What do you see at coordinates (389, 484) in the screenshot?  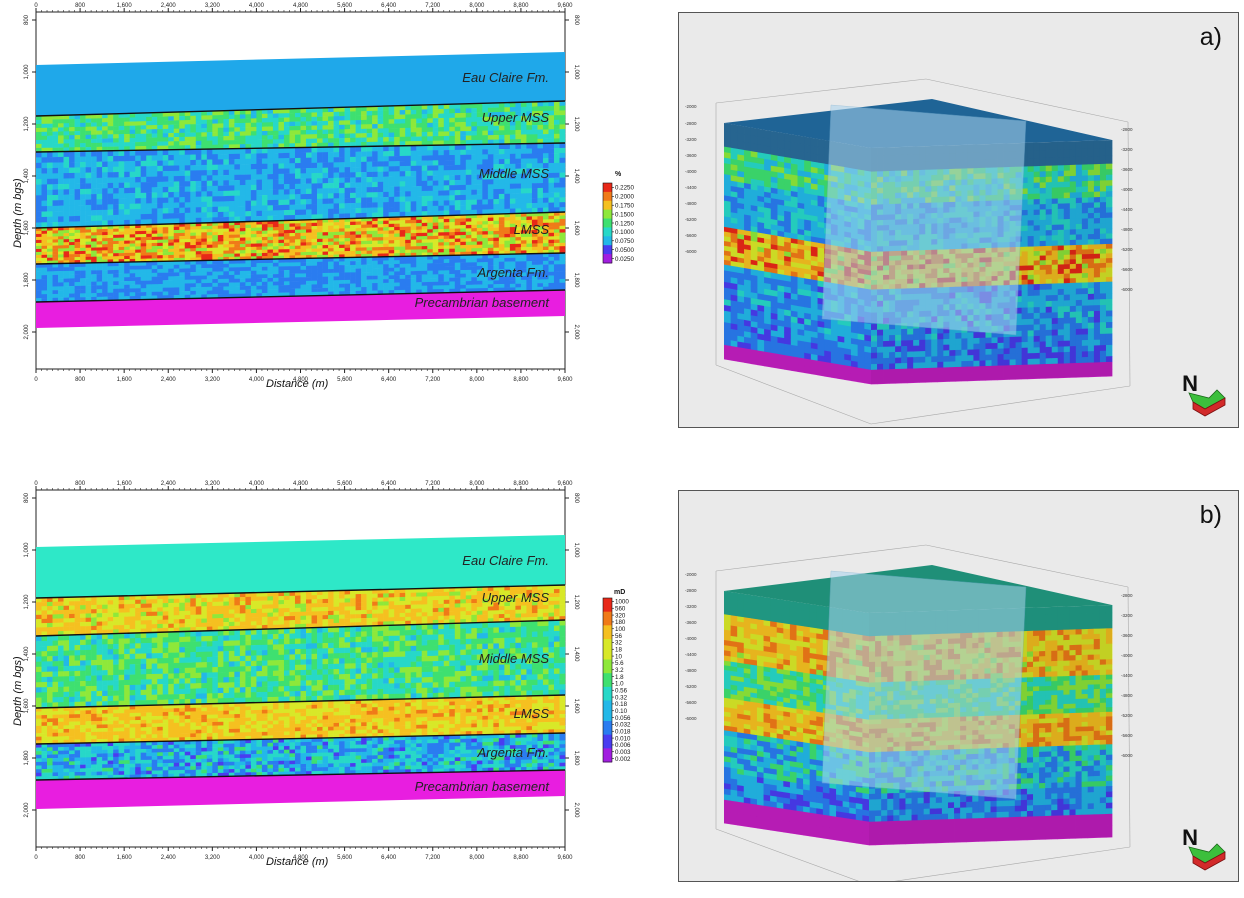 I see `x-tick-label-top: 6,400` at bounding box center [389, 484].